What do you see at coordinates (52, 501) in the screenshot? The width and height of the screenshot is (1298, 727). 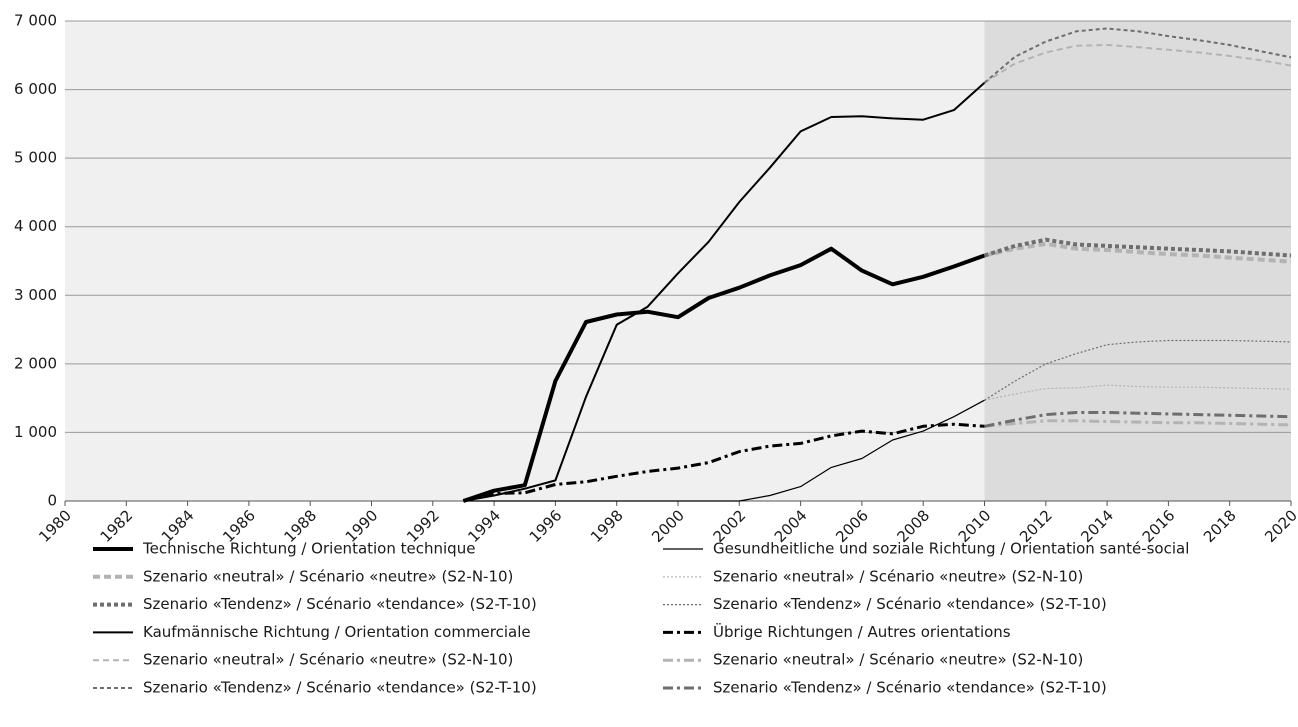 I see `y-tick-label: 0` at bounding box center [52, 501].